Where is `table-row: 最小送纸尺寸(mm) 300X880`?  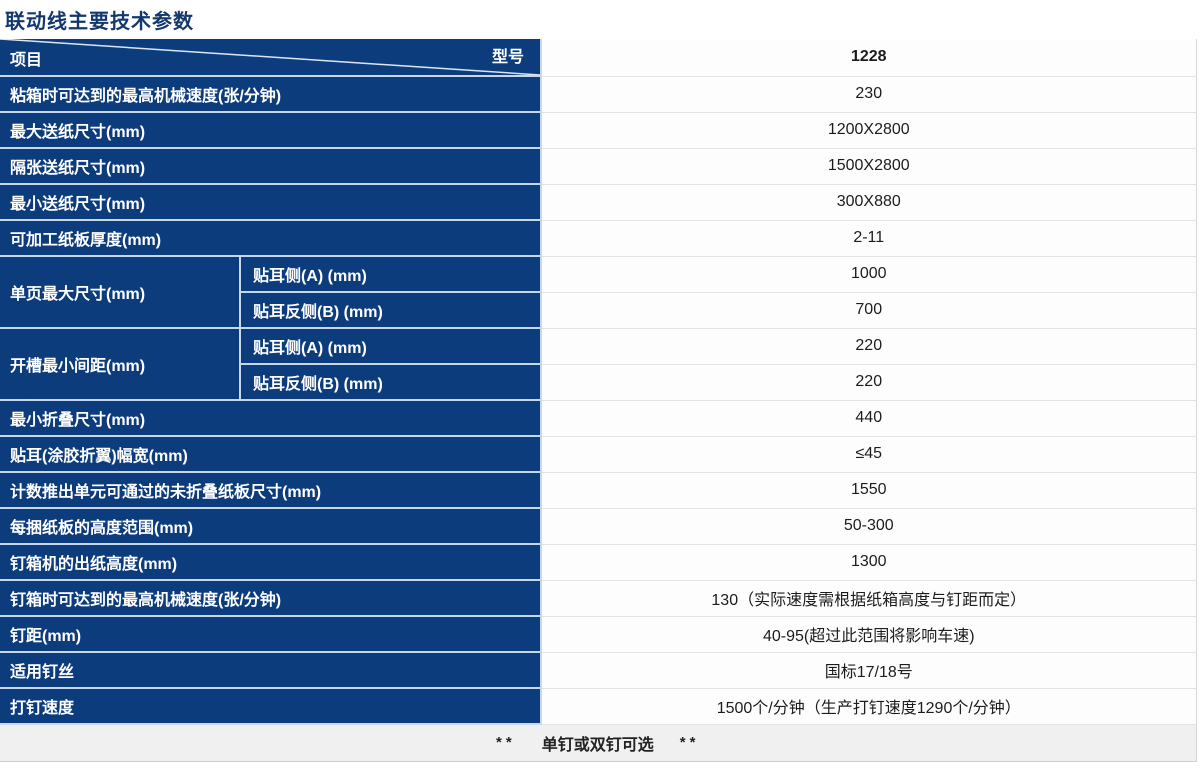 table-row: 最小送纸尺寸(mm) 300X880 is located at coordinates (598, 202).